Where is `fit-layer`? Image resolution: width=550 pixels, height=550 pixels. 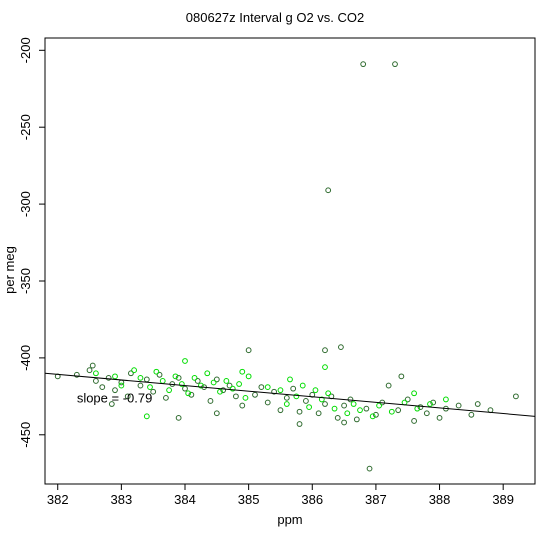 fit-layer is located at coordinates (290, 394).